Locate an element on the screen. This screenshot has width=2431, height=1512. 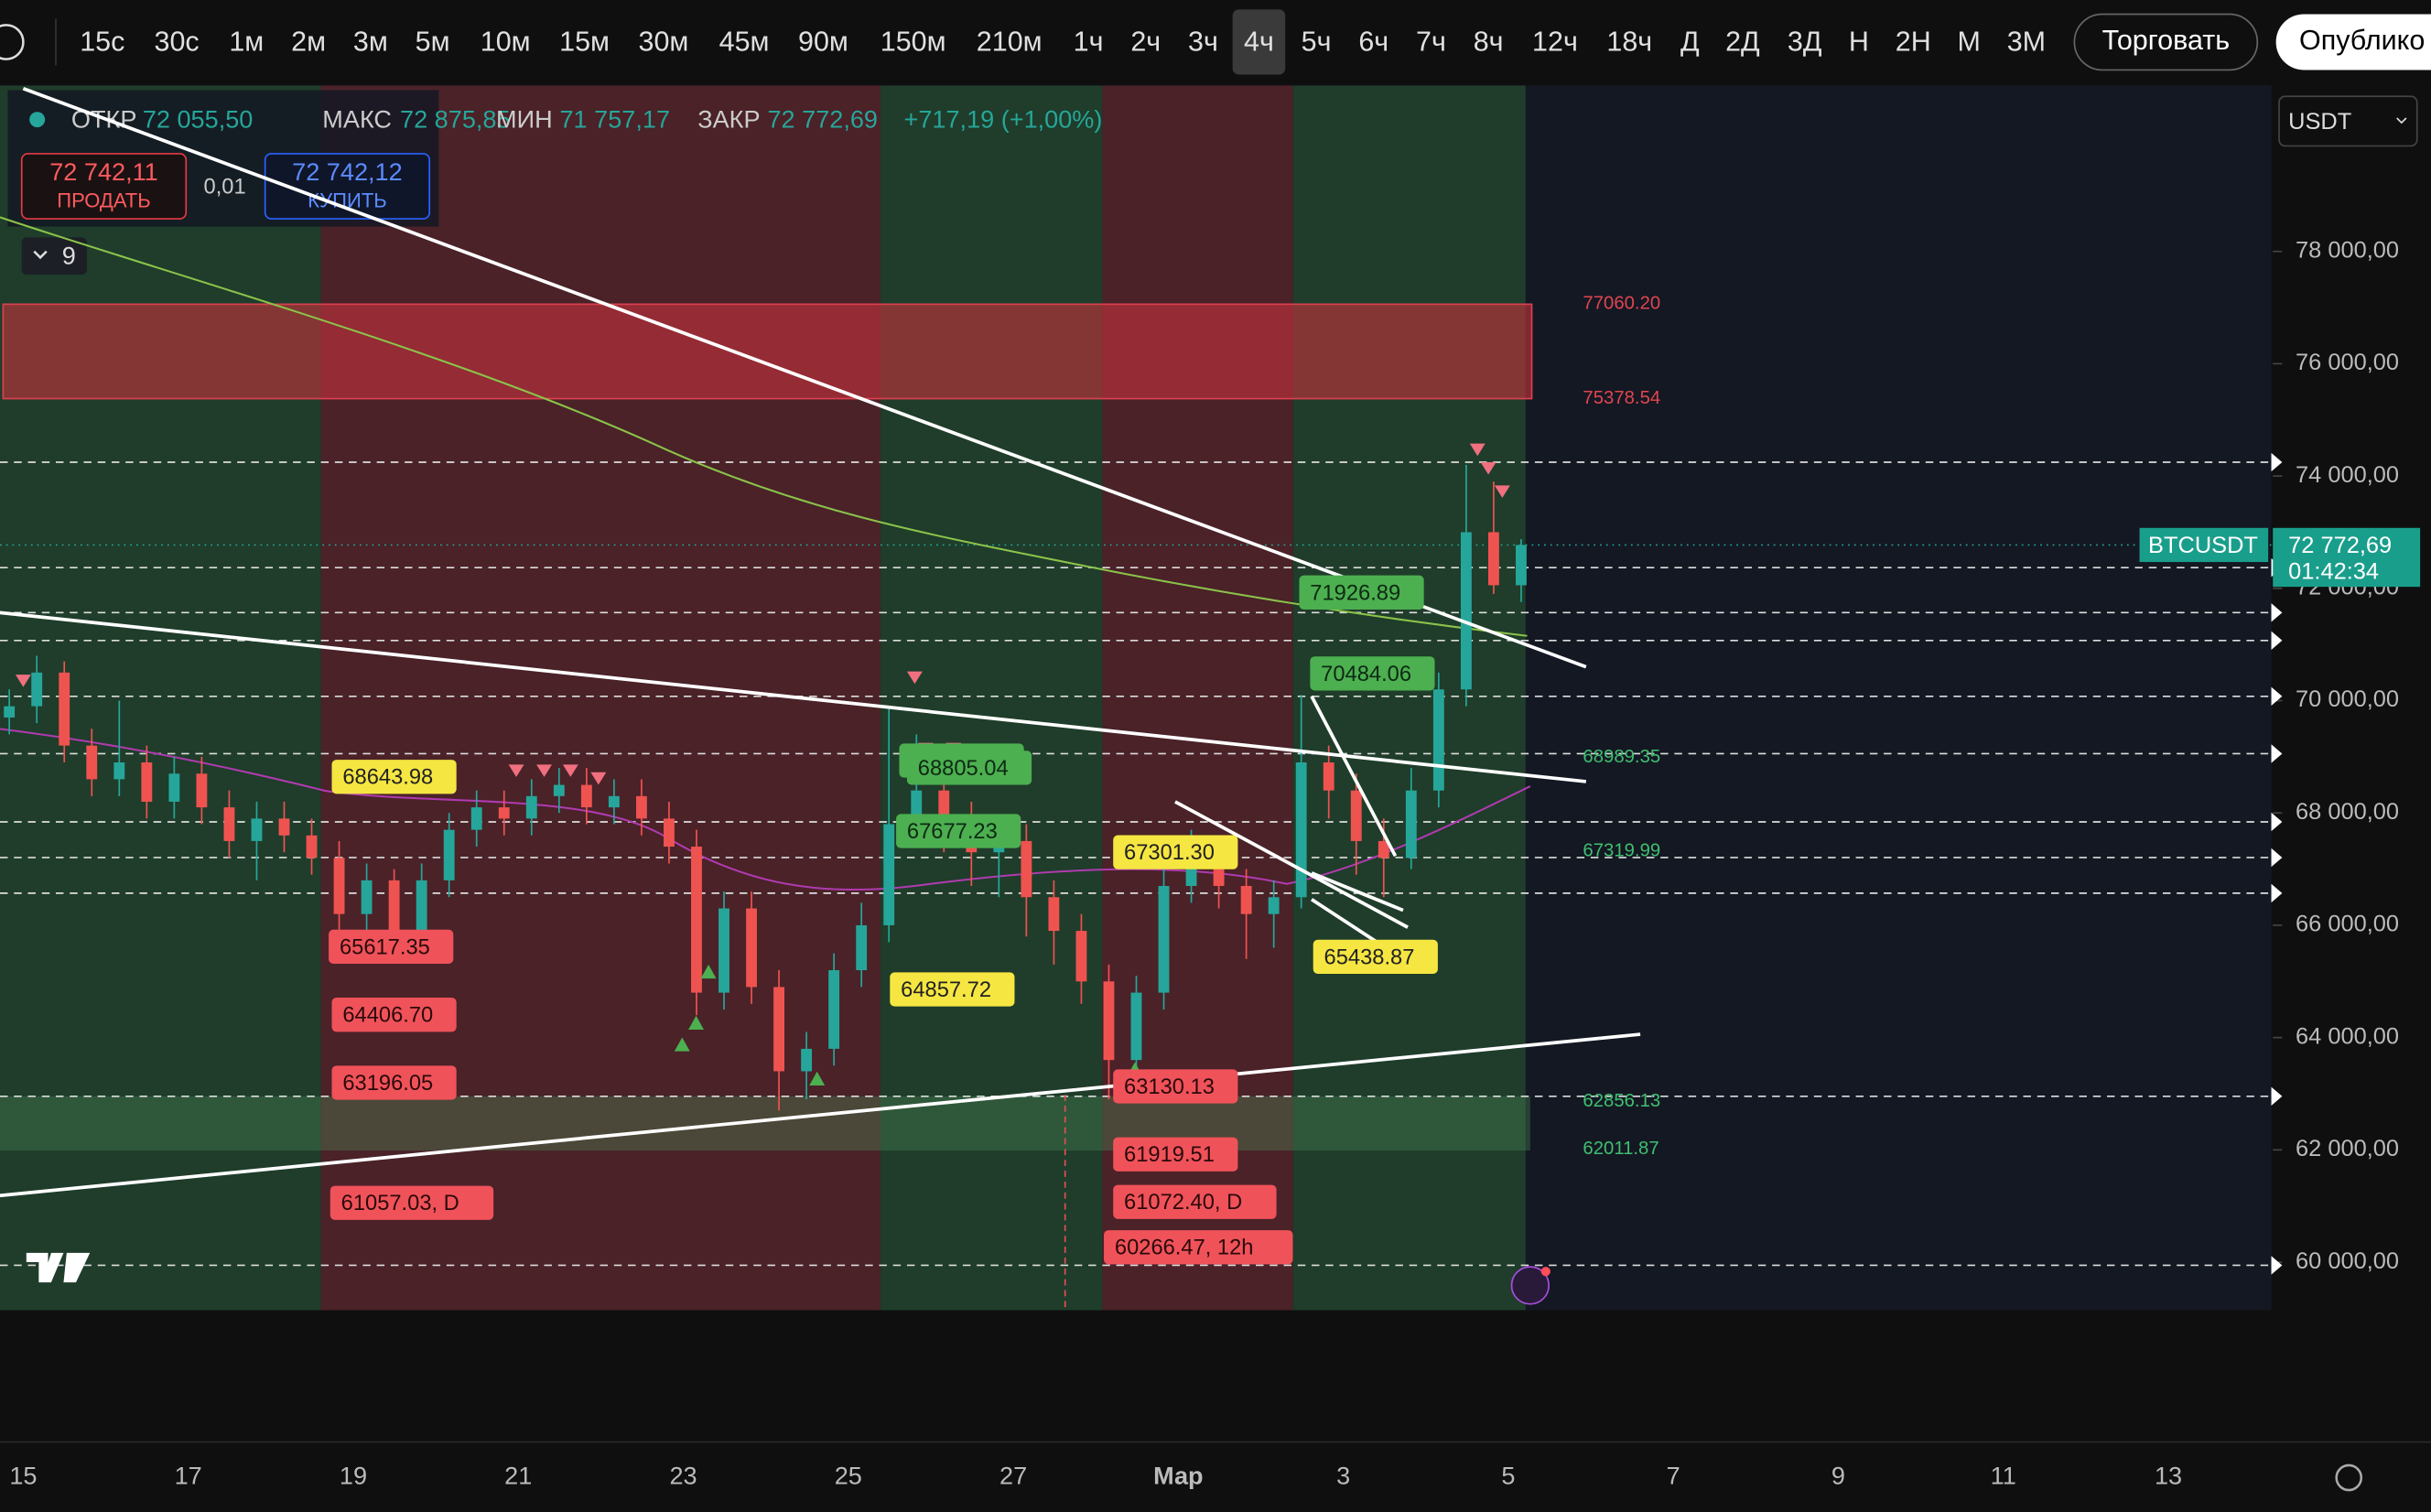
trend-line is located at coordinates (820, 1115).